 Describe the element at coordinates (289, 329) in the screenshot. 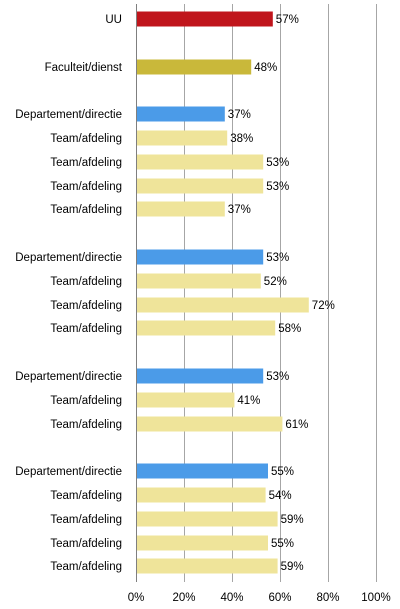

I see `value-label: 58%` at that location.